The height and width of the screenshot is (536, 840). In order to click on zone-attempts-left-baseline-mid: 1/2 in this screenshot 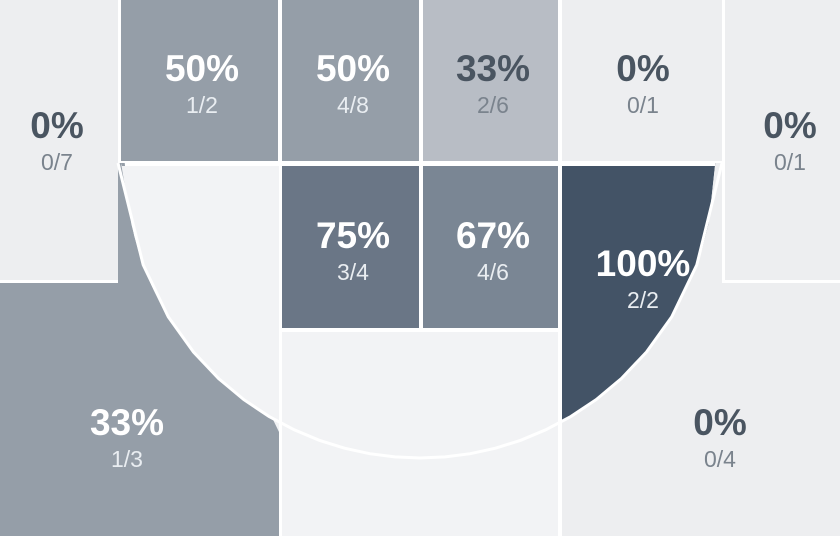, I will do `click(202, 105)`.